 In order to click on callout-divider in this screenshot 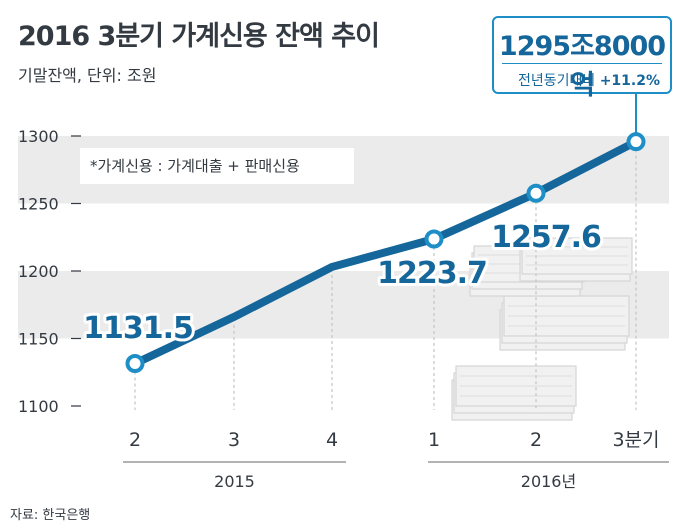, I will do `click(582, 63)`.